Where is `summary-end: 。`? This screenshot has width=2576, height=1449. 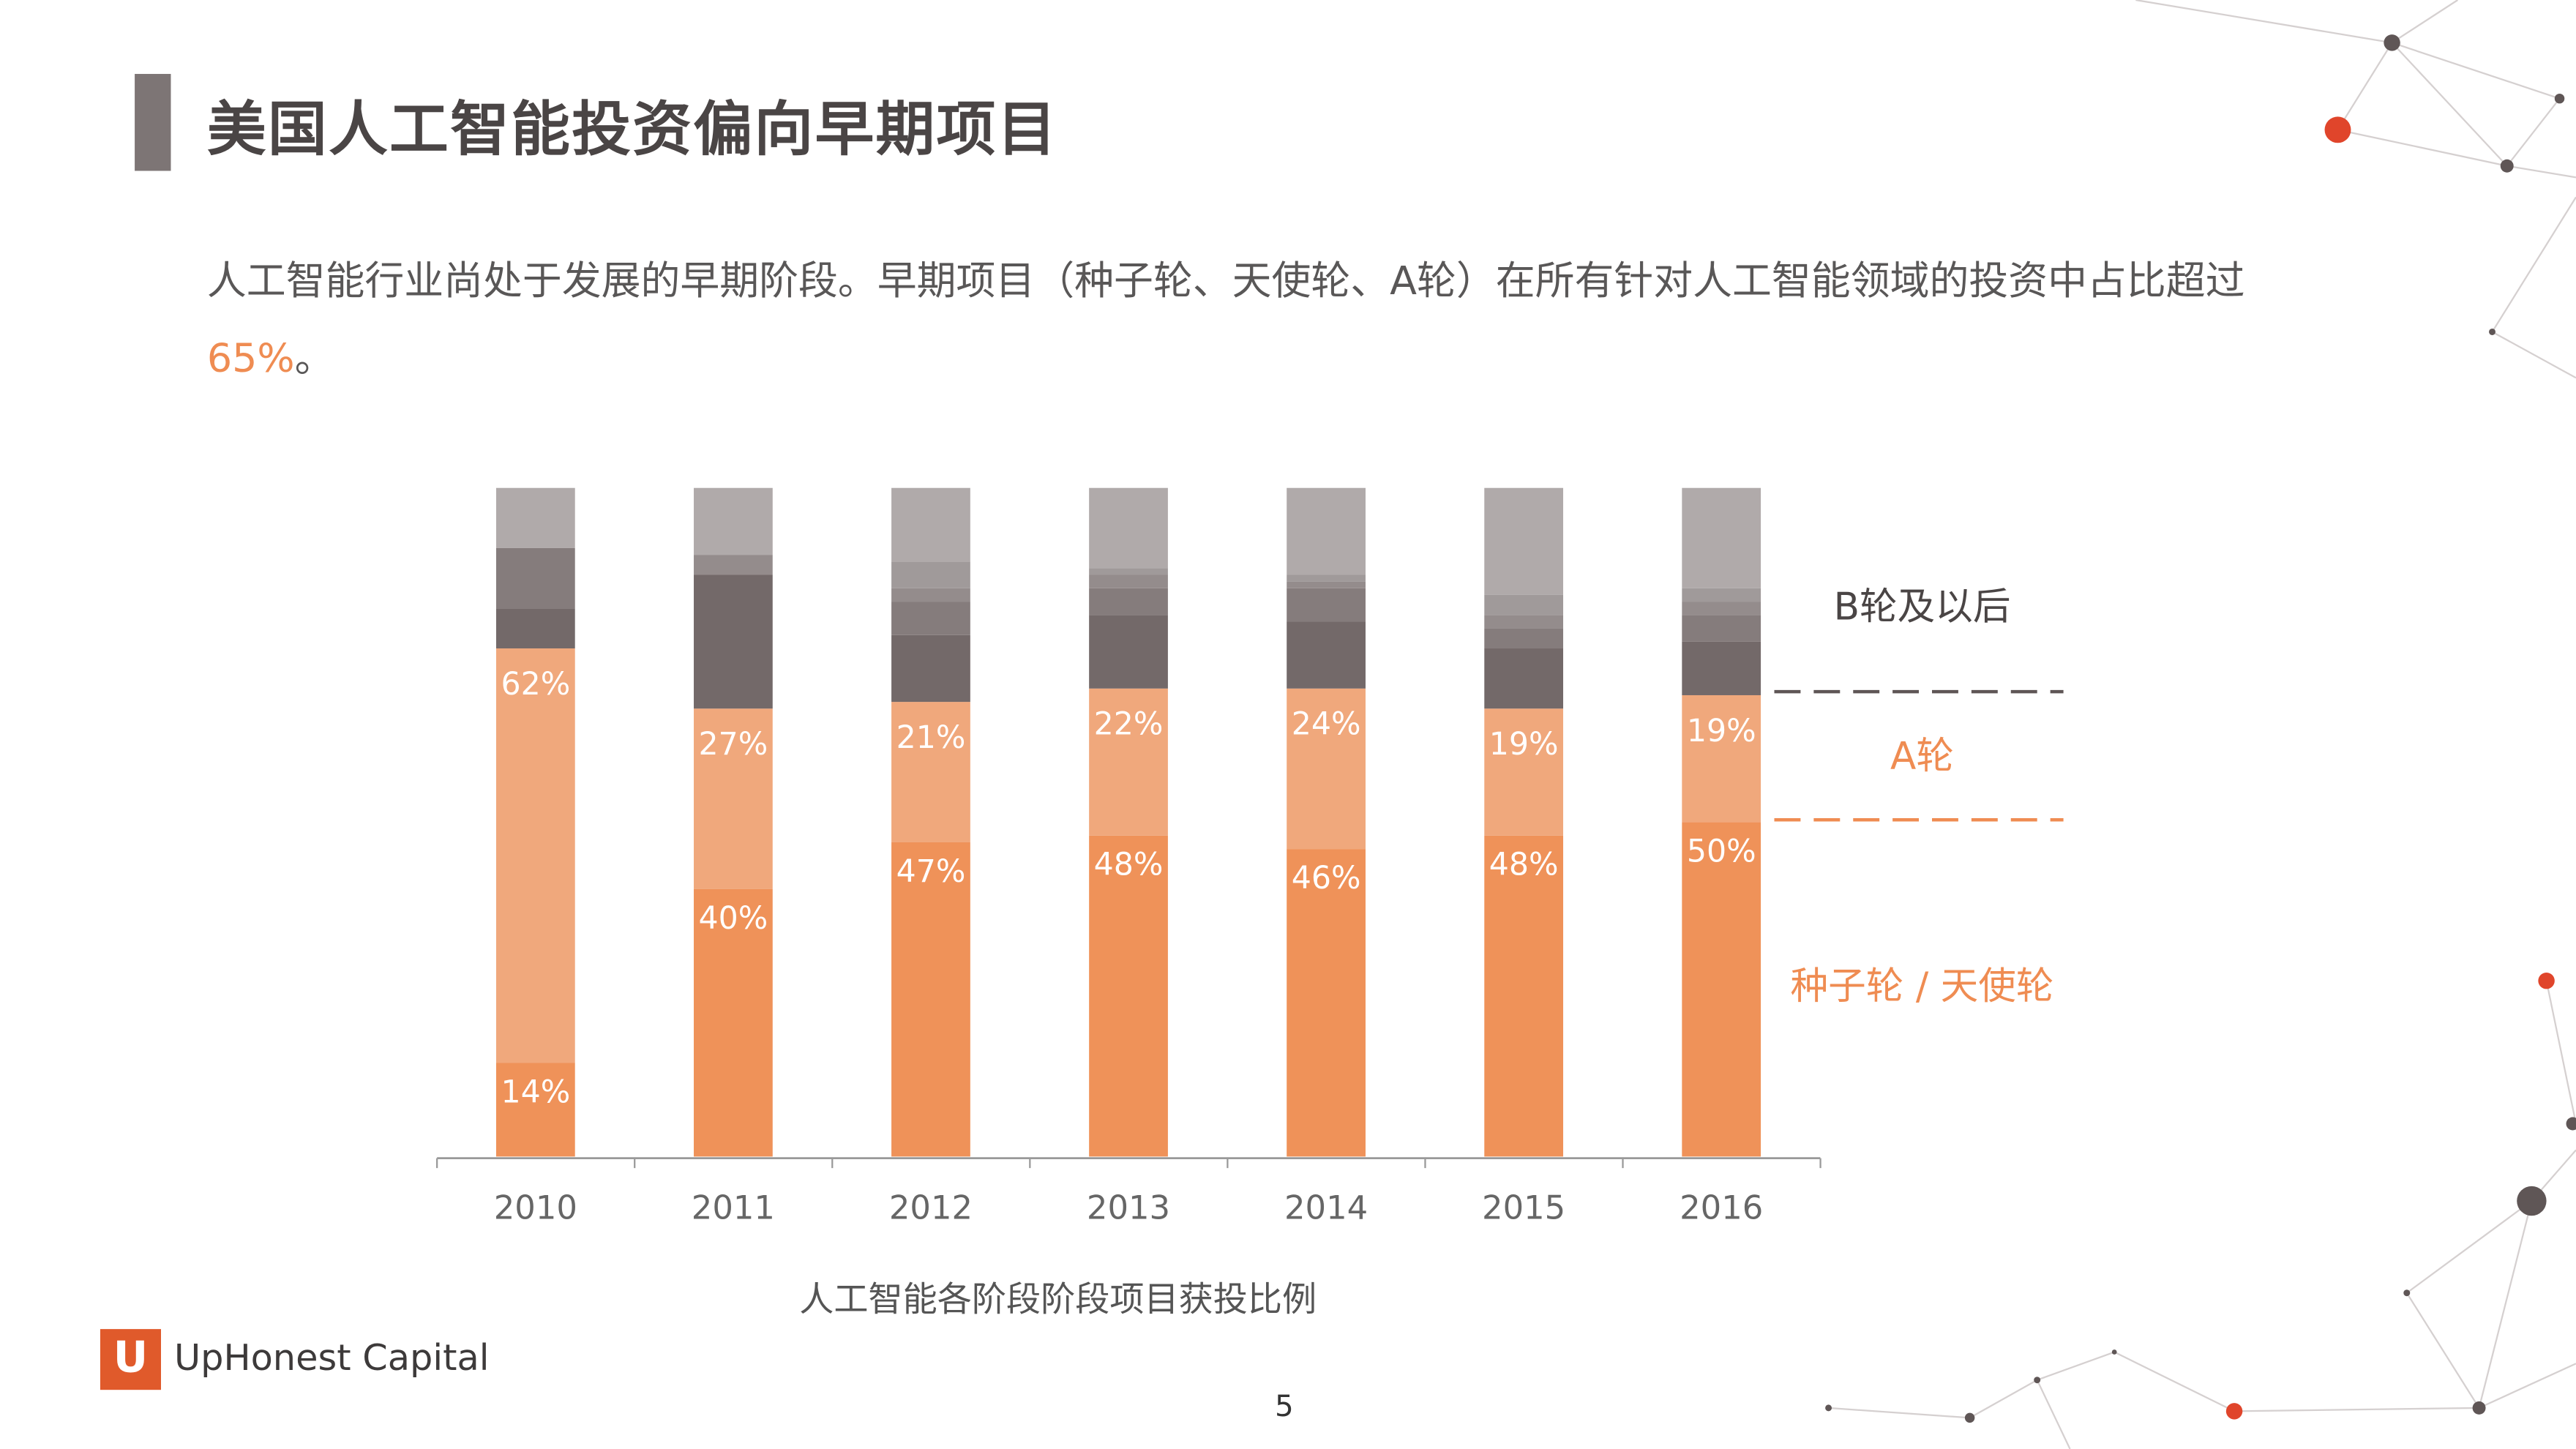
summary-end: 。 is located at coordinates (314, 357).